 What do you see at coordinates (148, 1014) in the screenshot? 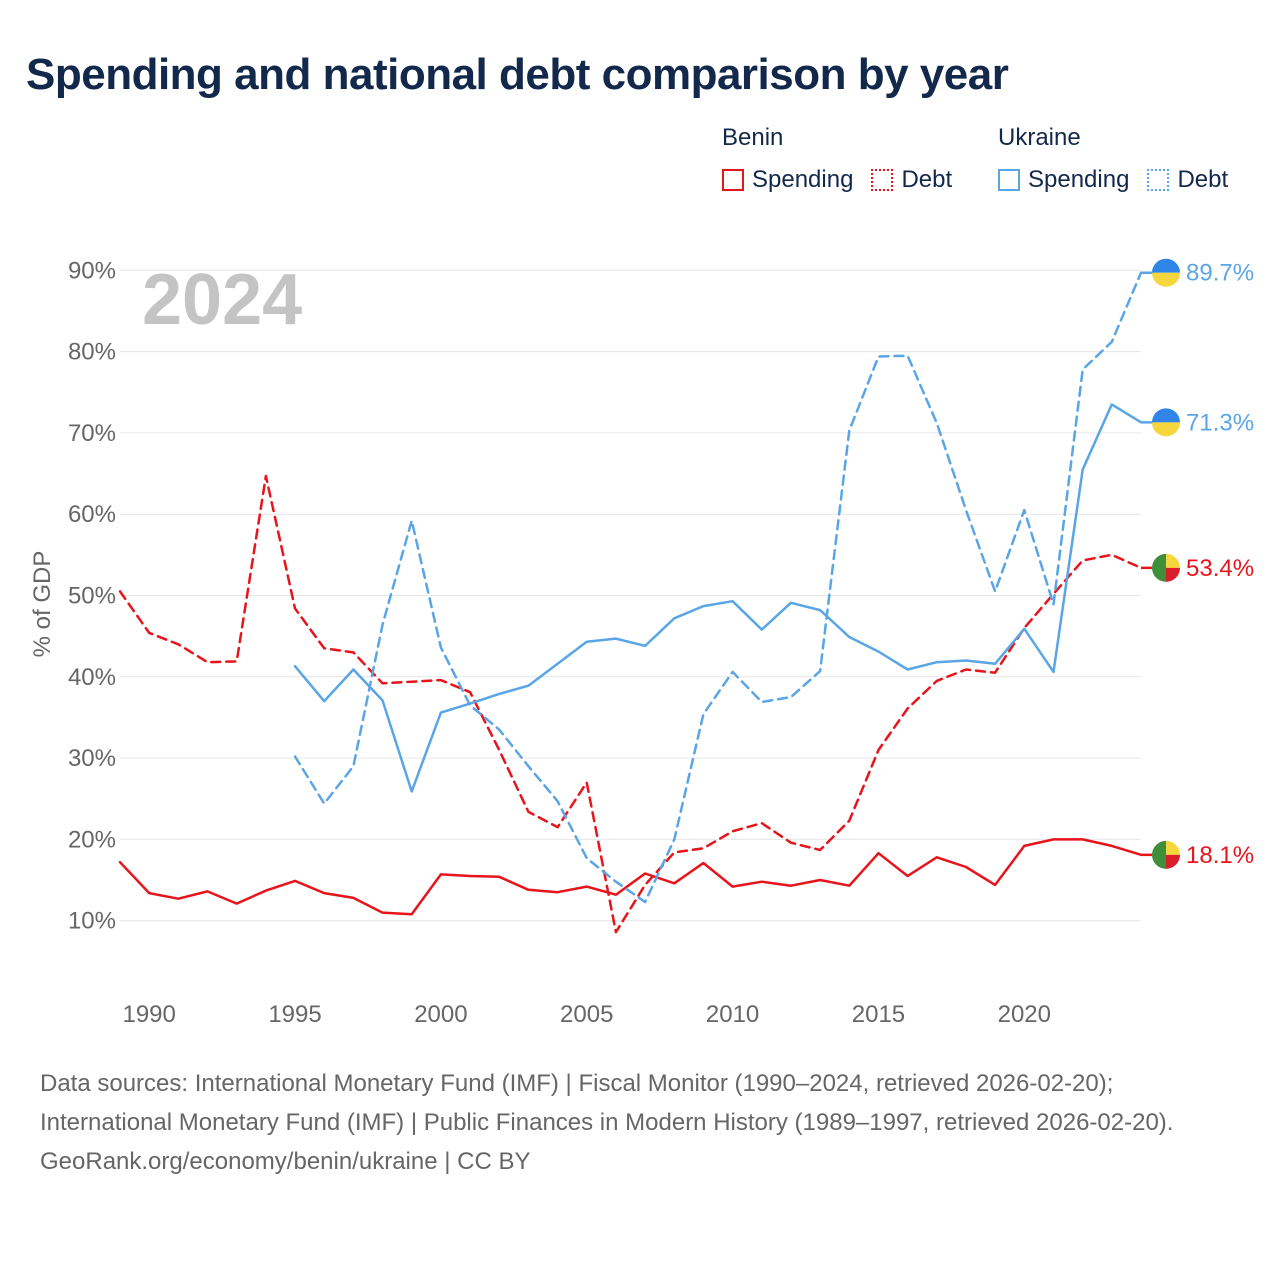
I see `x-tick-label: 1990` at bounding box center [148, 1014].